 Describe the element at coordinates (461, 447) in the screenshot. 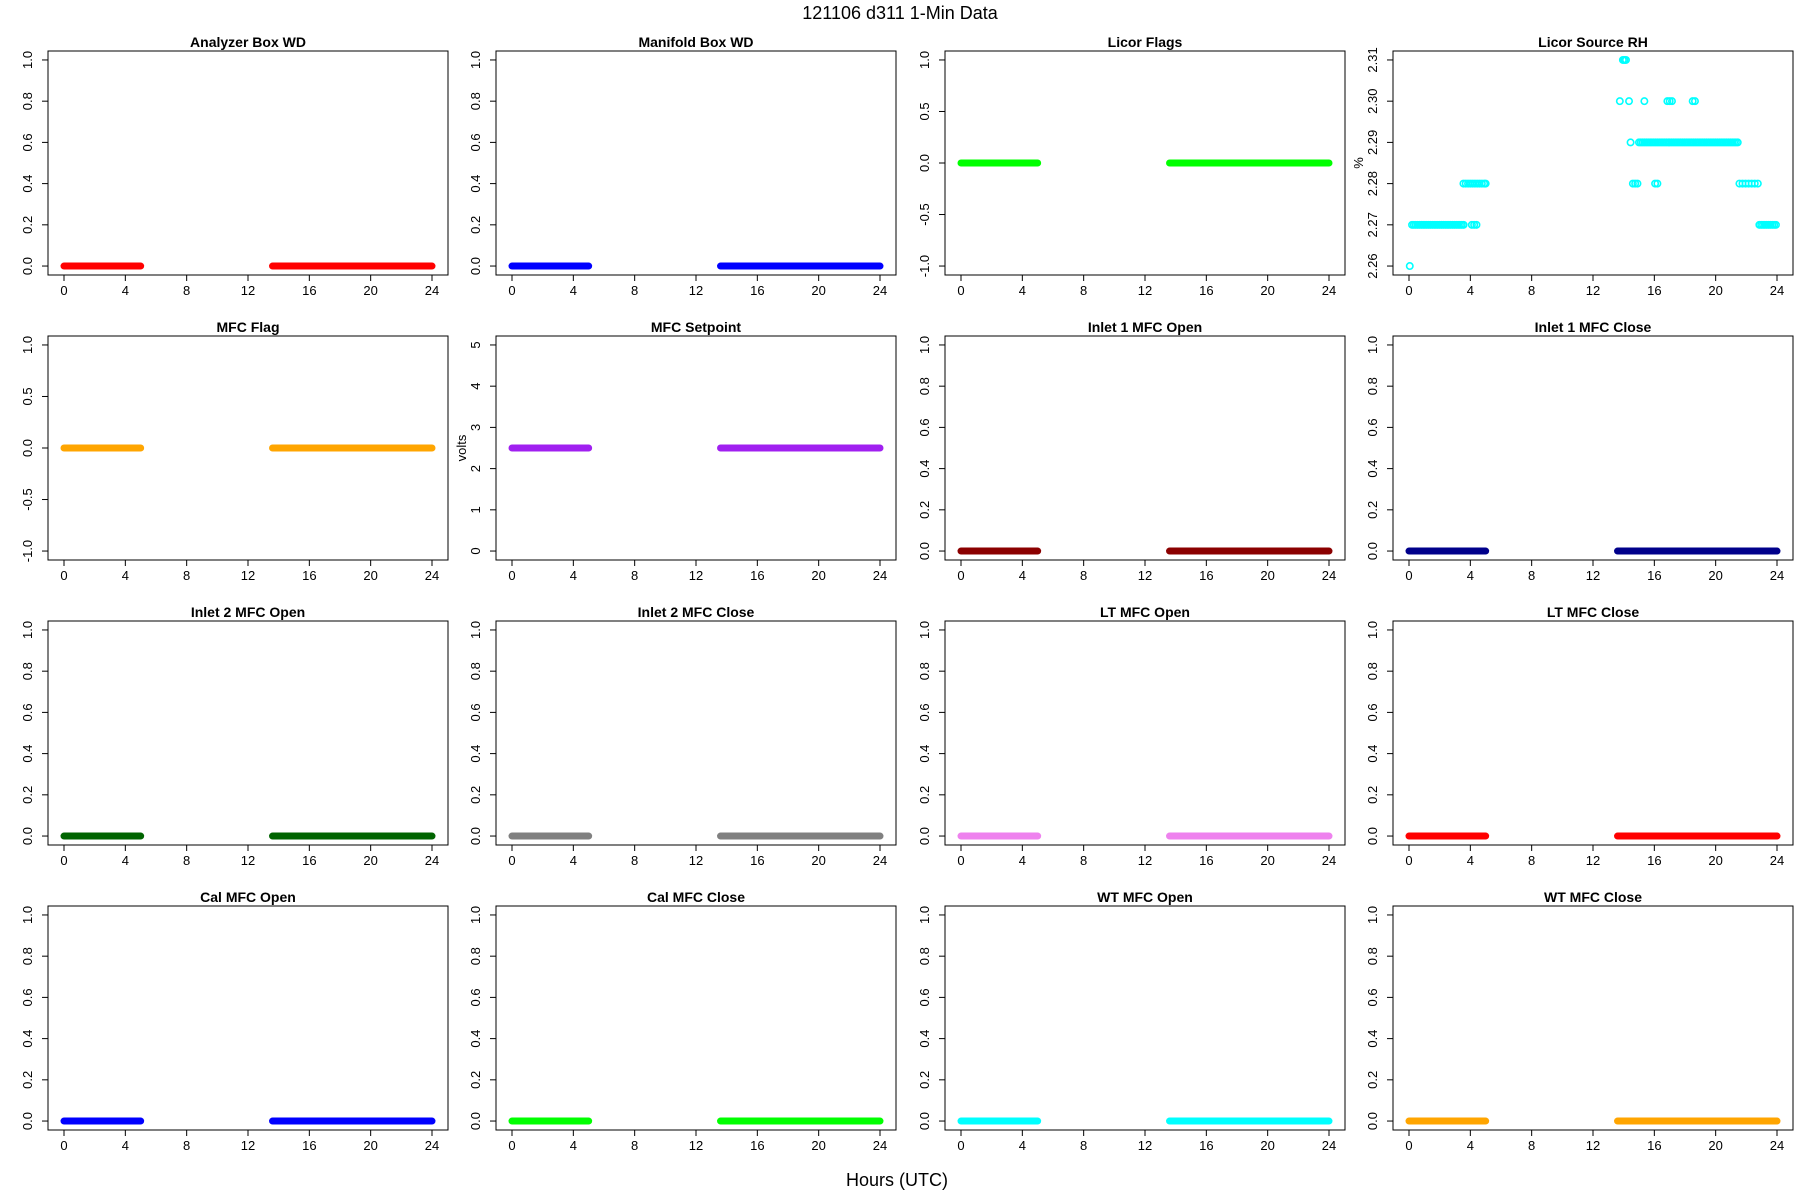

I see `y-axis-label: volts` at that location.